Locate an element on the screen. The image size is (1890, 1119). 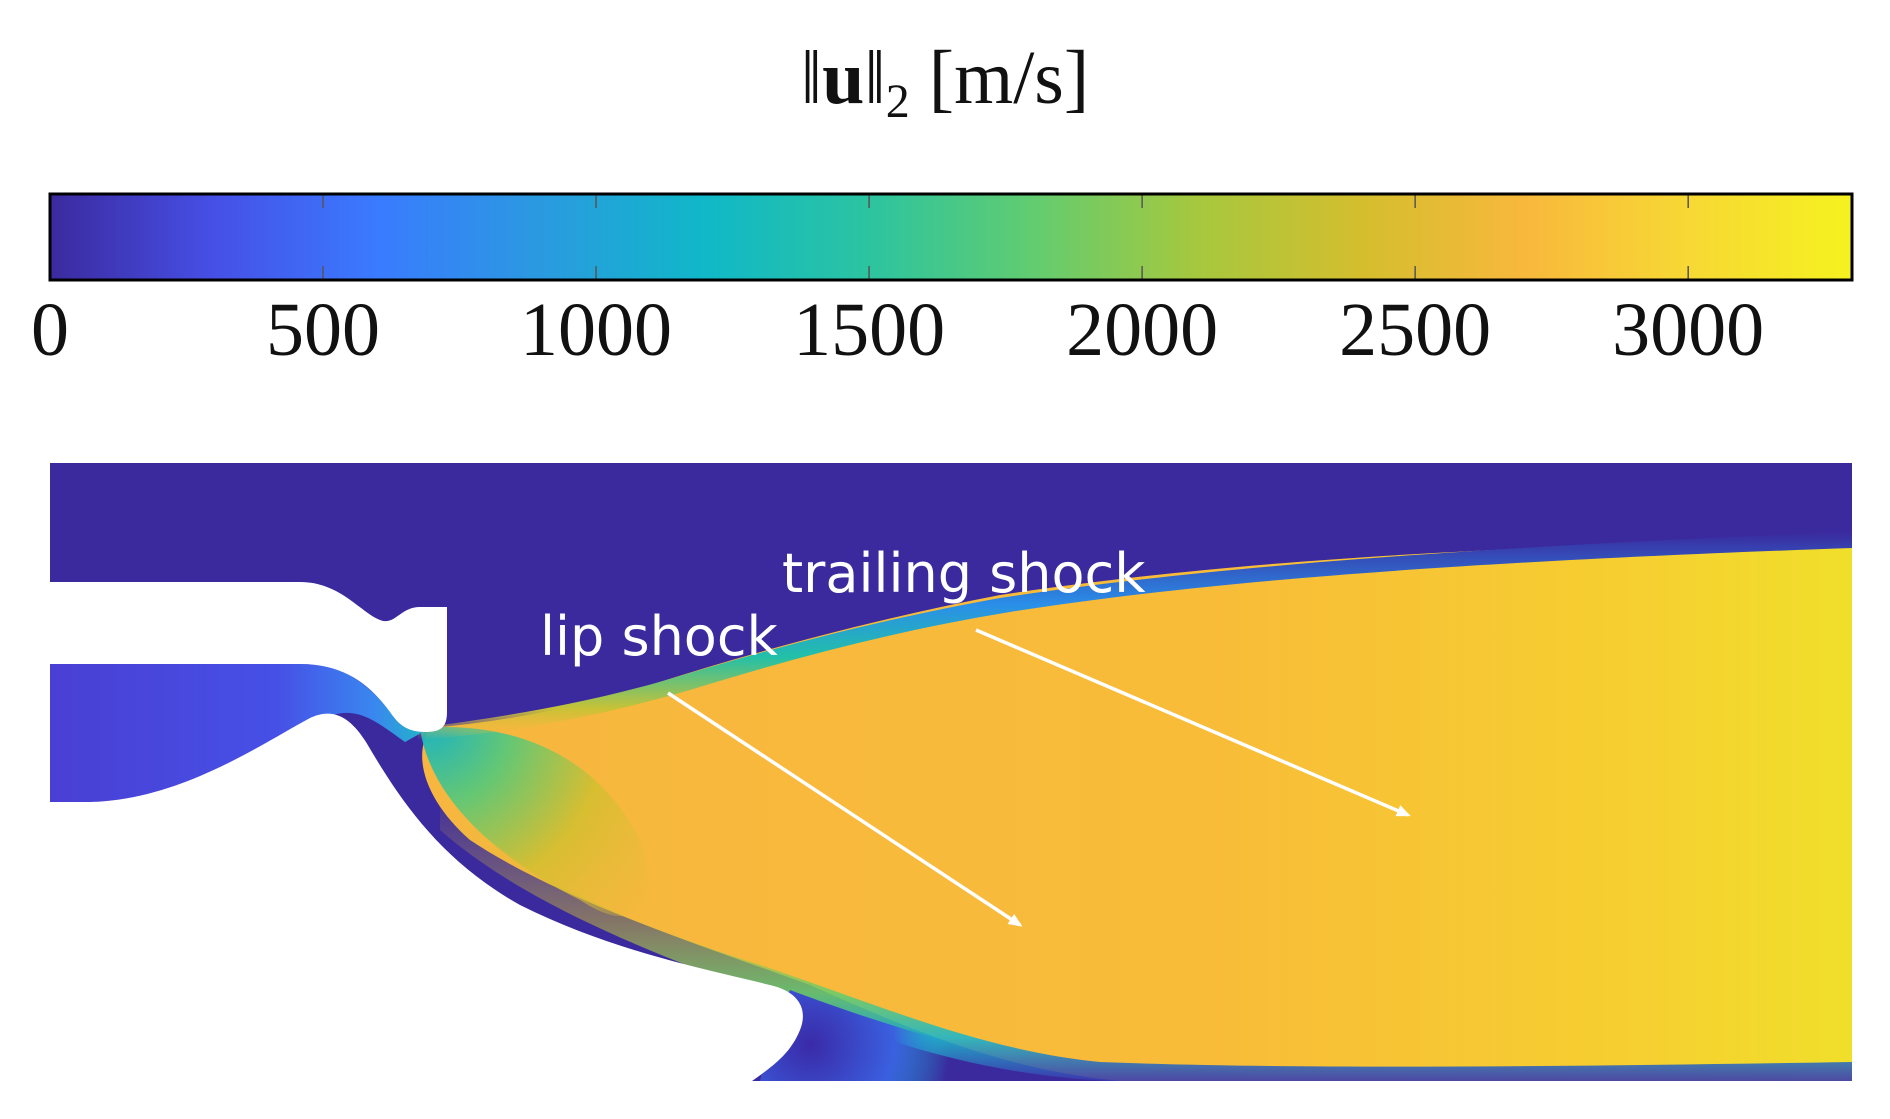
norm-right: ‖ is located at coordinates (875, 78).